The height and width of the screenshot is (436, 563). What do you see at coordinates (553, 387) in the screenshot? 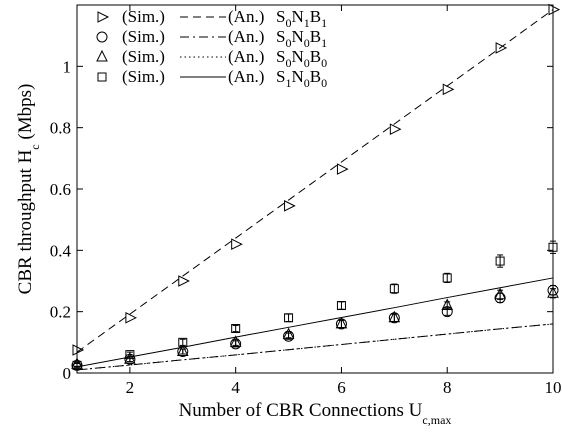
I see `x-tick-label: 10` at bounding box center [553, 387].